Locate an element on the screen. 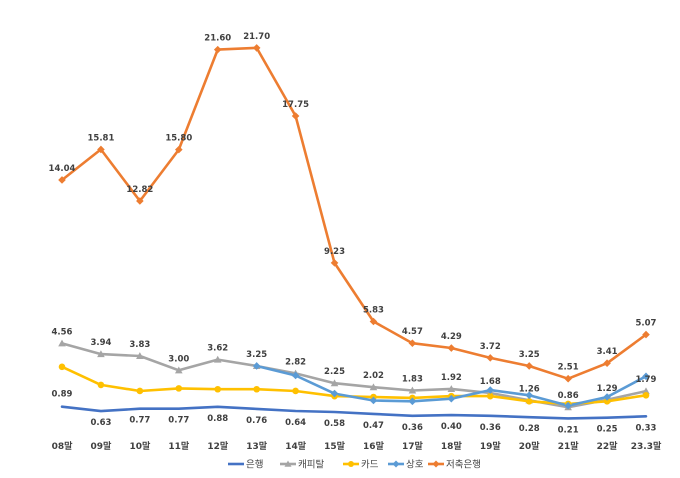 Image resolution: width=680 pixels, height=478 pixels. data-label: 0.33 is located at coordinates (646, 428).